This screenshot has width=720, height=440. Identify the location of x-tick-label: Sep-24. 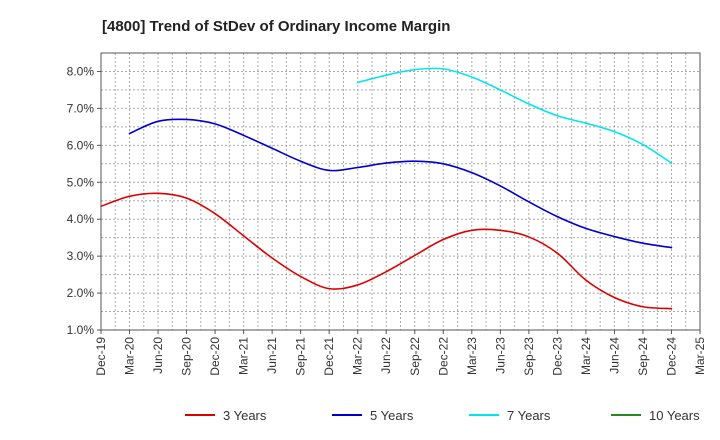
(643, 356).